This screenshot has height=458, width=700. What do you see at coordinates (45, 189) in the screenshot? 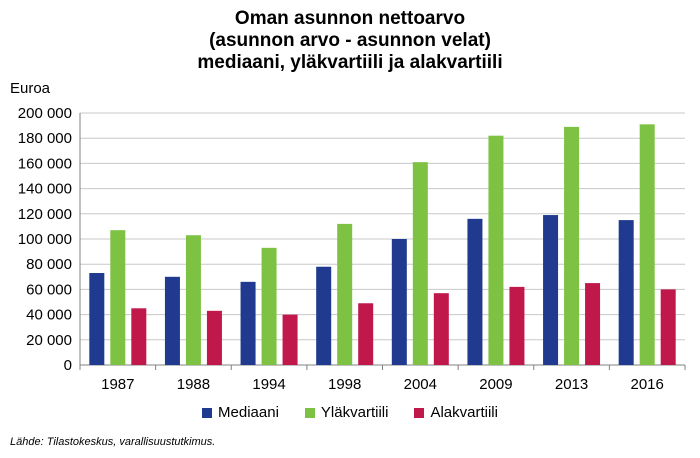
I see `y-tick-label: 140 000` at bounding box center [45, 189].